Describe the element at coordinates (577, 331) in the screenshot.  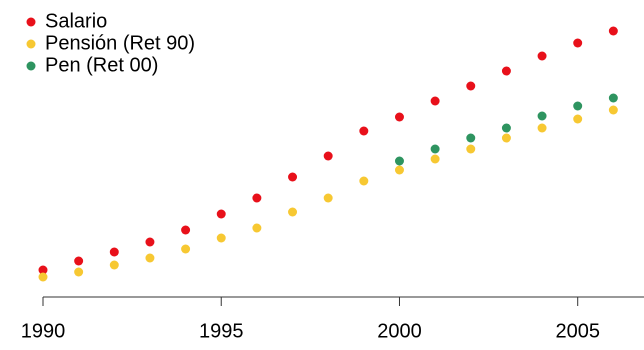
I see `x-tick-label: 2005` at that location.